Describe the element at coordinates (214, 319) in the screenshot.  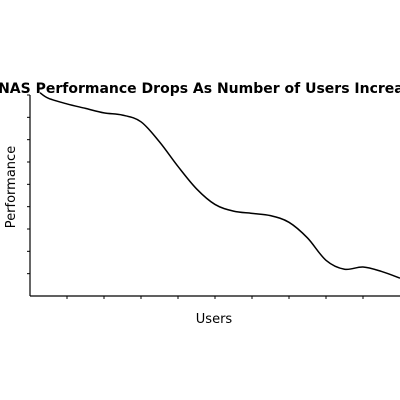
I see `x-axis-label: Users` at that location.